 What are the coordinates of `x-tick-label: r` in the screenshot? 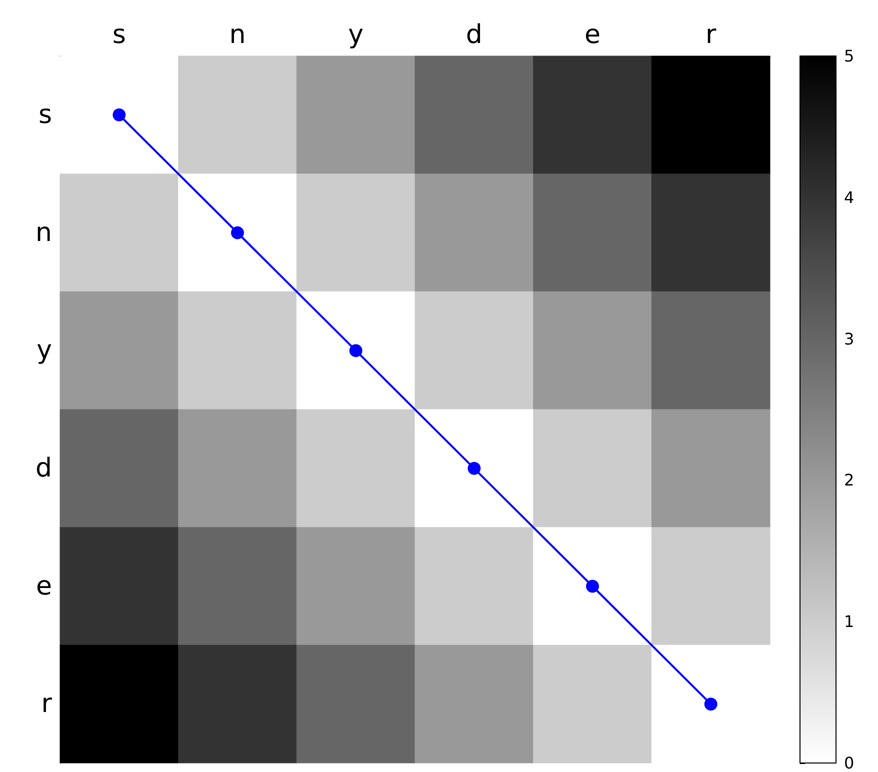 It's located at (710, 35).